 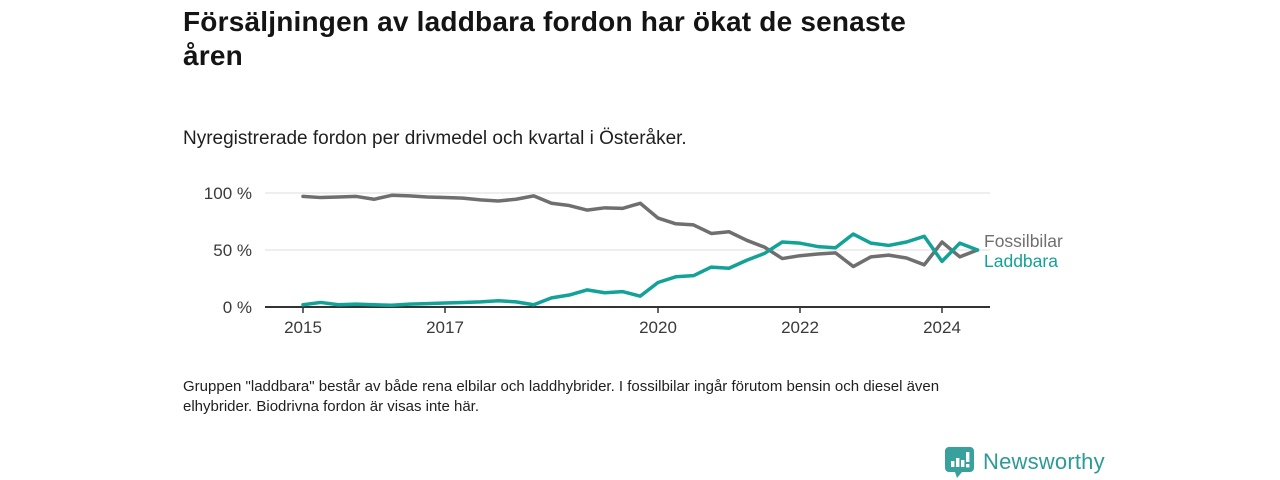 What do you see at coordinates (445, 327) in the screenshot?
I see `x-tick-label-2017: 2017` at bounding box center [445, 327].